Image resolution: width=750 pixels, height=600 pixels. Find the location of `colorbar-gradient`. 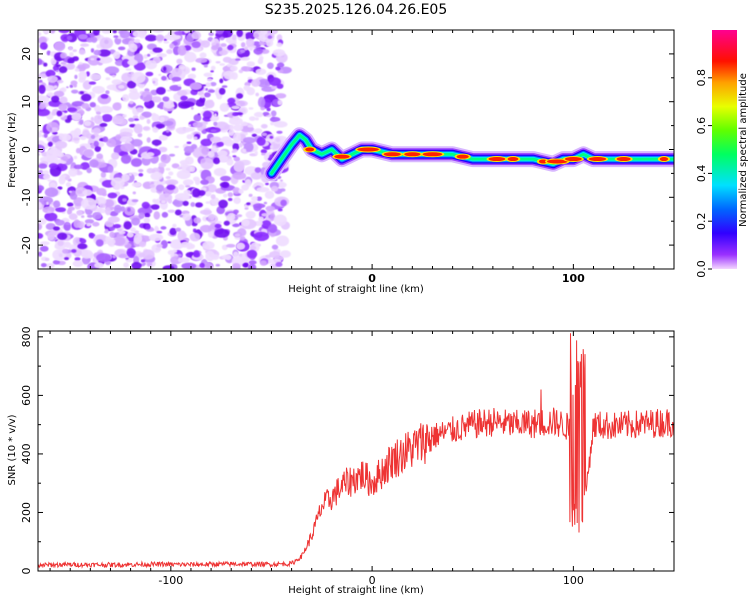

colorbar-gradient is located at coordinates (724, 149).